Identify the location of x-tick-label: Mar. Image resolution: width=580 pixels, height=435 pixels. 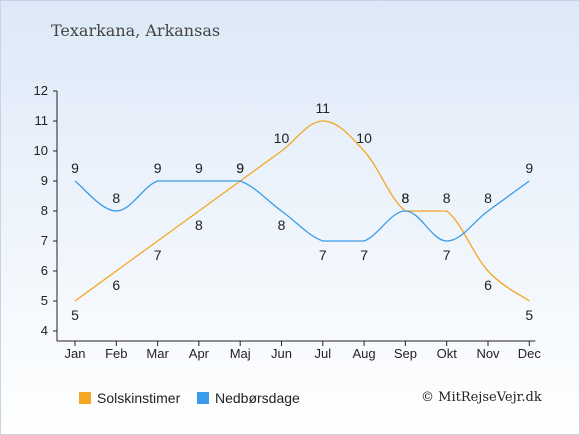
(157, 353).